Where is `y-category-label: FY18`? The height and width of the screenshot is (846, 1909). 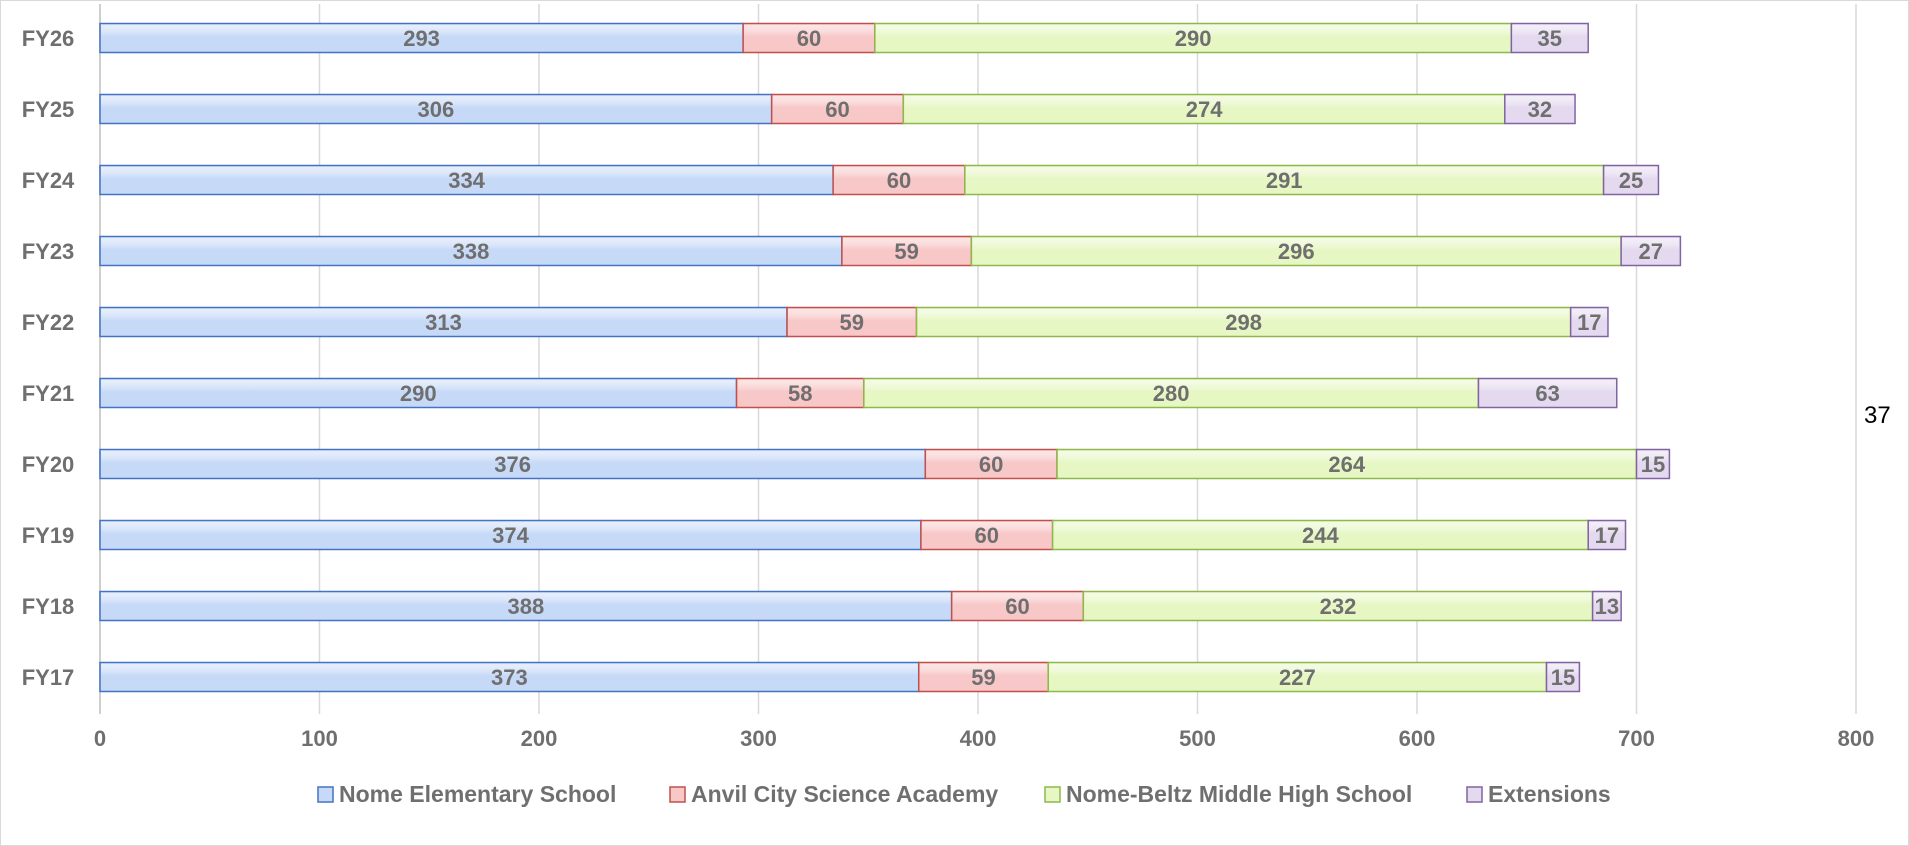 y-category-label: FY18 is located at coordinates (48, 606).